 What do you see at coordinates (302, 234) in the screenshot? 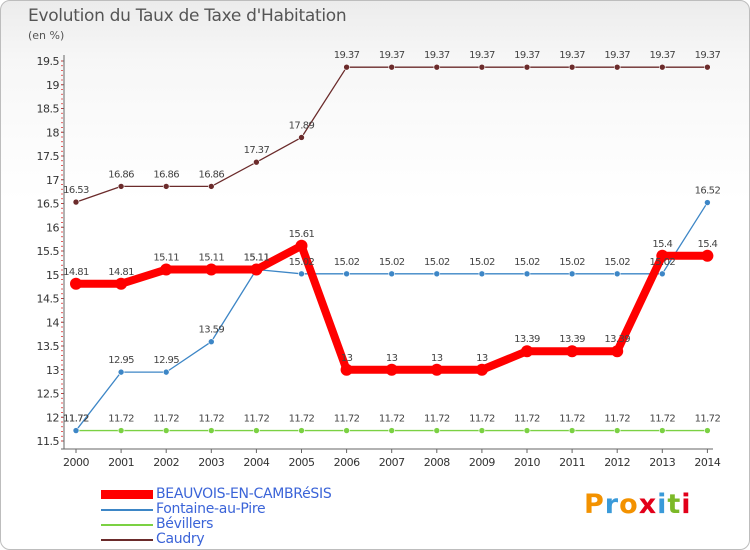
I see `data-label-beauvois: 15.61` at bounding box center [302, 234].